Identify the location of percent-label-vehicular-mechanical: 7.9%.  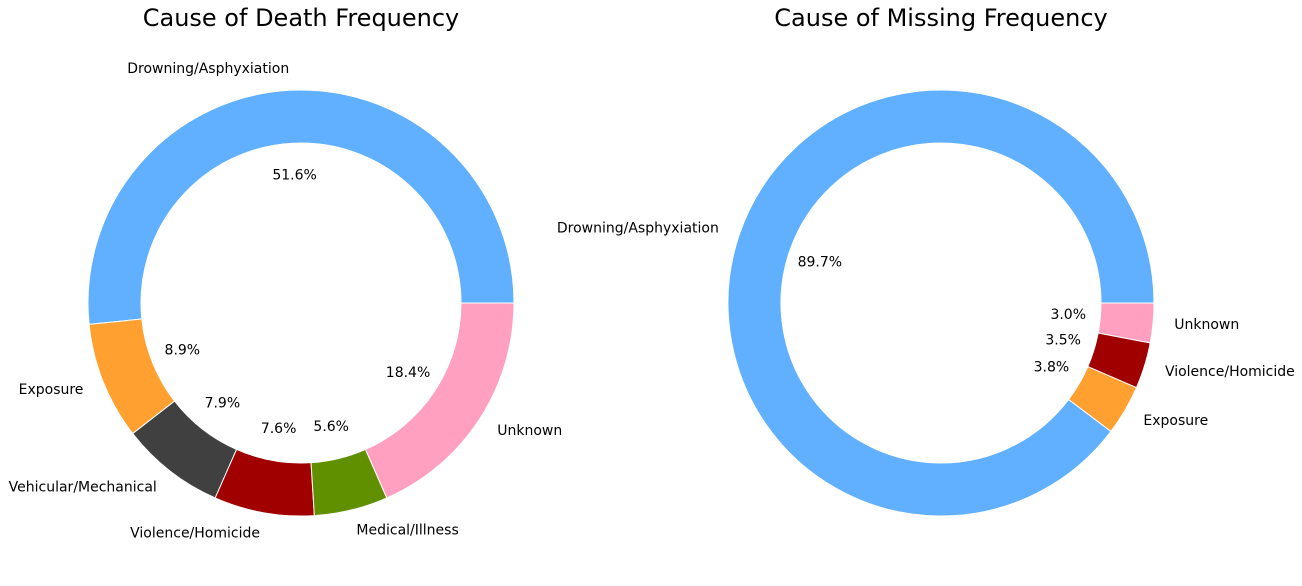
(223, 404).